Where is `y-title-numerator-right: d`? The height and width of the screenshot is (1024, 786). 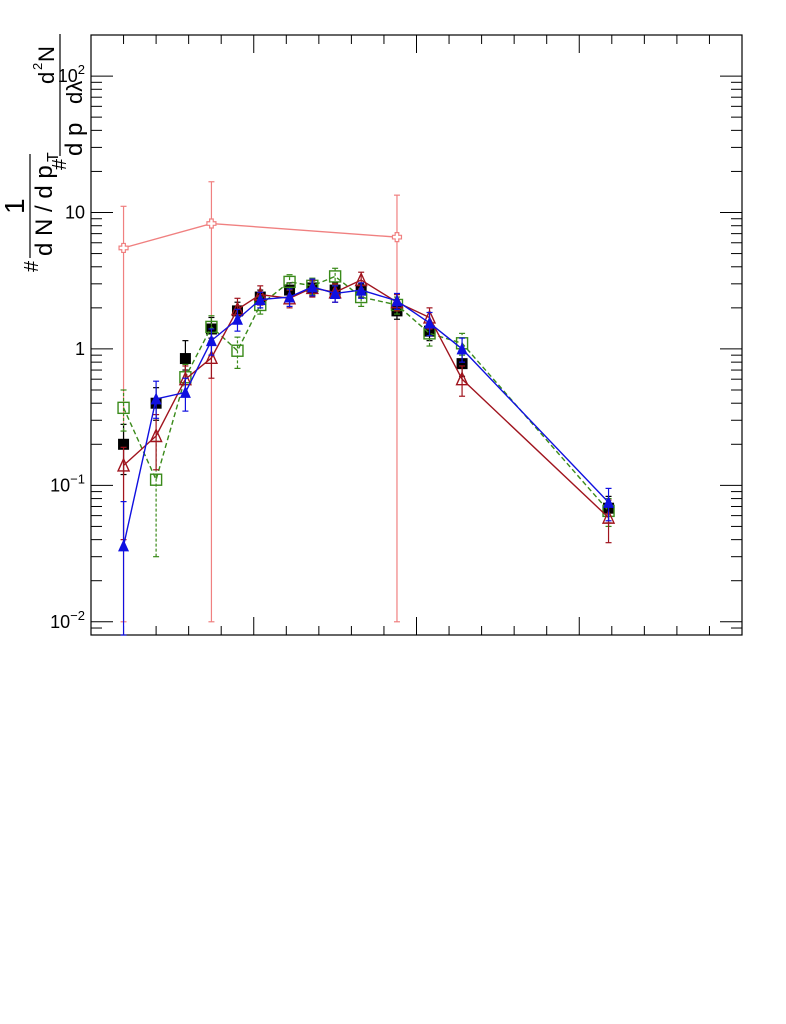 y-title-numerator-right: d is located at coordinates (46, 78).